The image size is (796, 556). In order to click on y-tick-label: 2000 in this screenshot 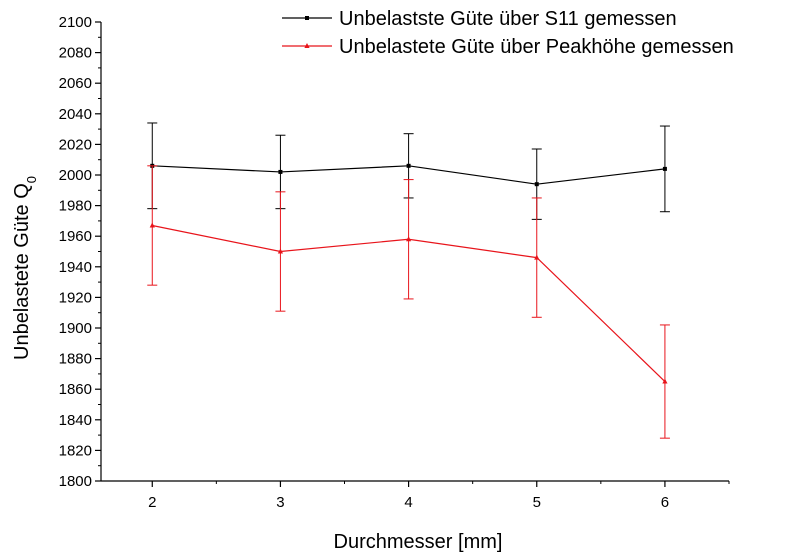, I will do `click(75, 175)`.